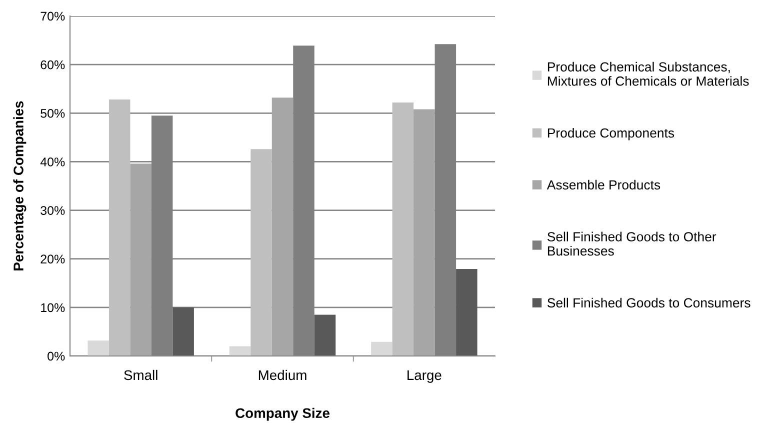 Image resolution: width=779 pixels, height=423 pixels. I want to click on x-axis-title: Company Size, so click(283, 414).